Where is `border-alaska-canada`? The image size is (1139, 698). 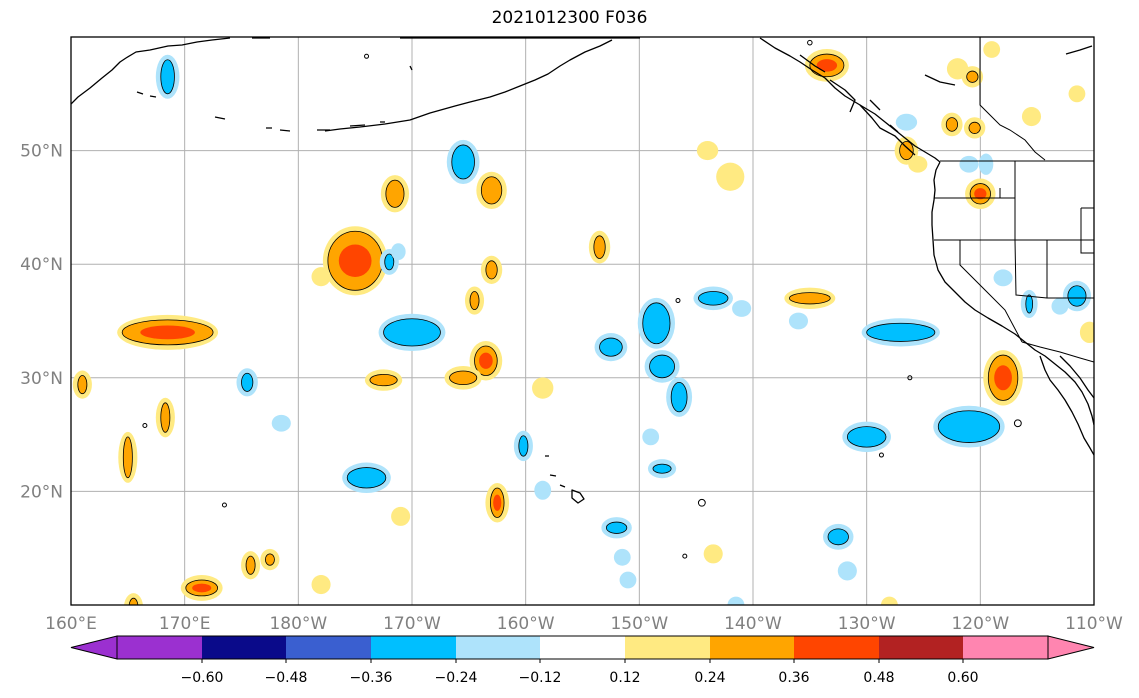
border-alaska-canada is located at coordinates (1012, 99).